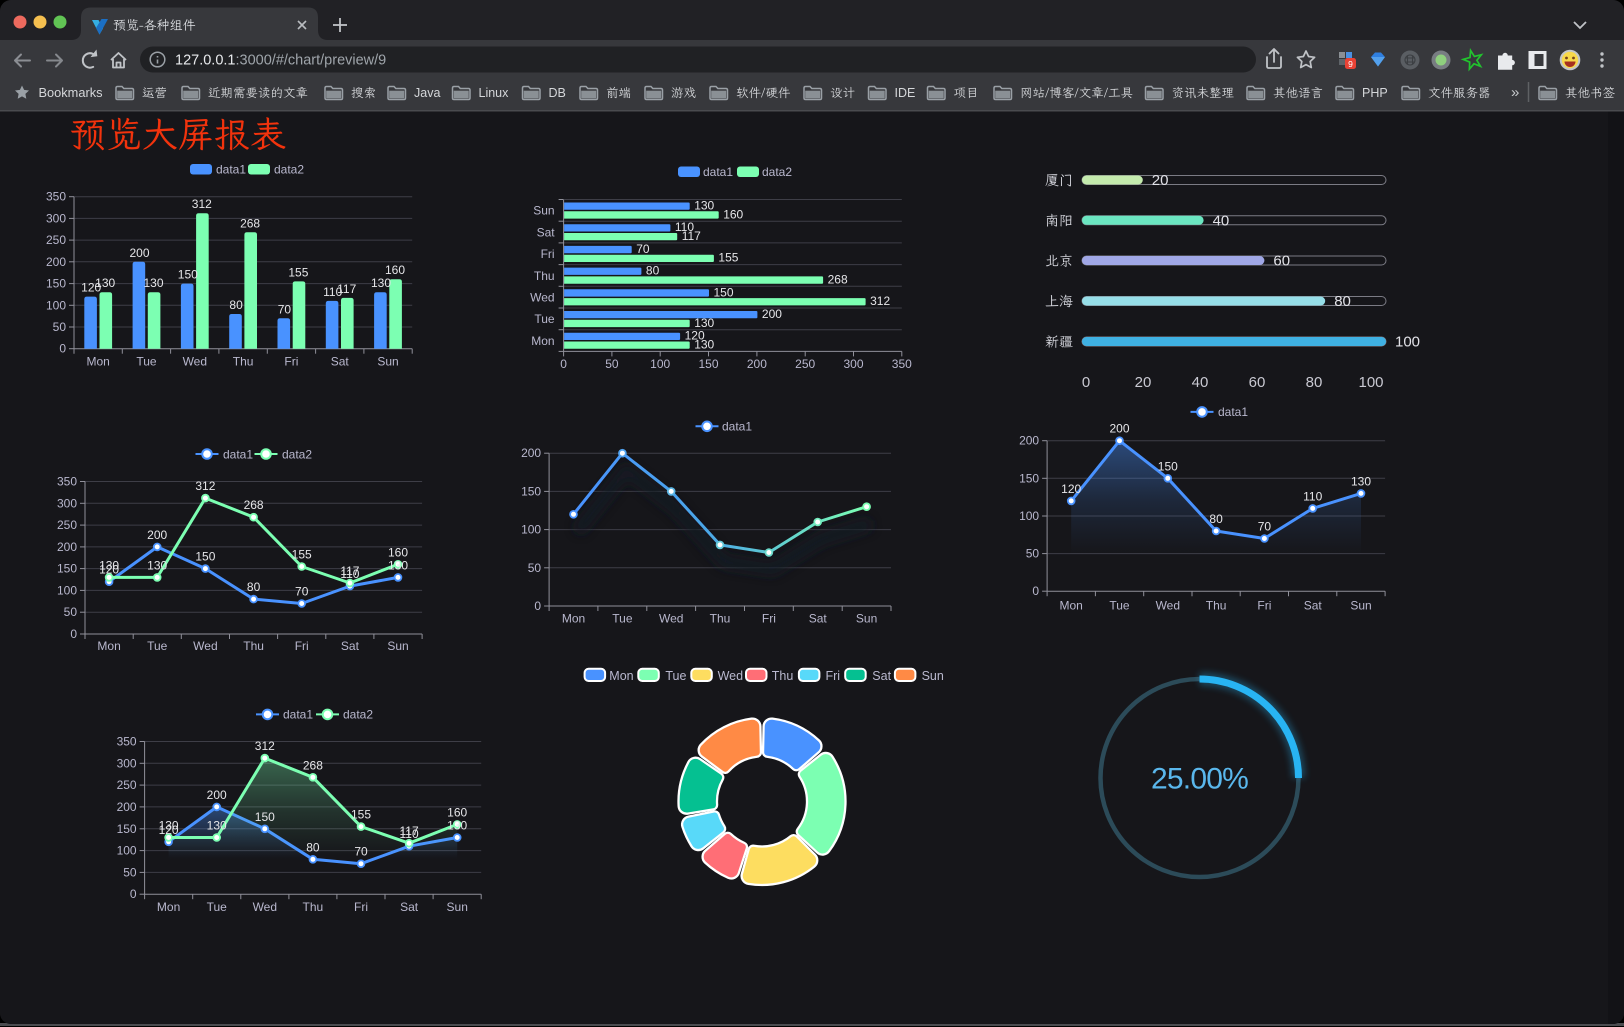 This screenshot has width=1624, height=1027. I want to click on svg-text: PHP, so click(1375, 93).